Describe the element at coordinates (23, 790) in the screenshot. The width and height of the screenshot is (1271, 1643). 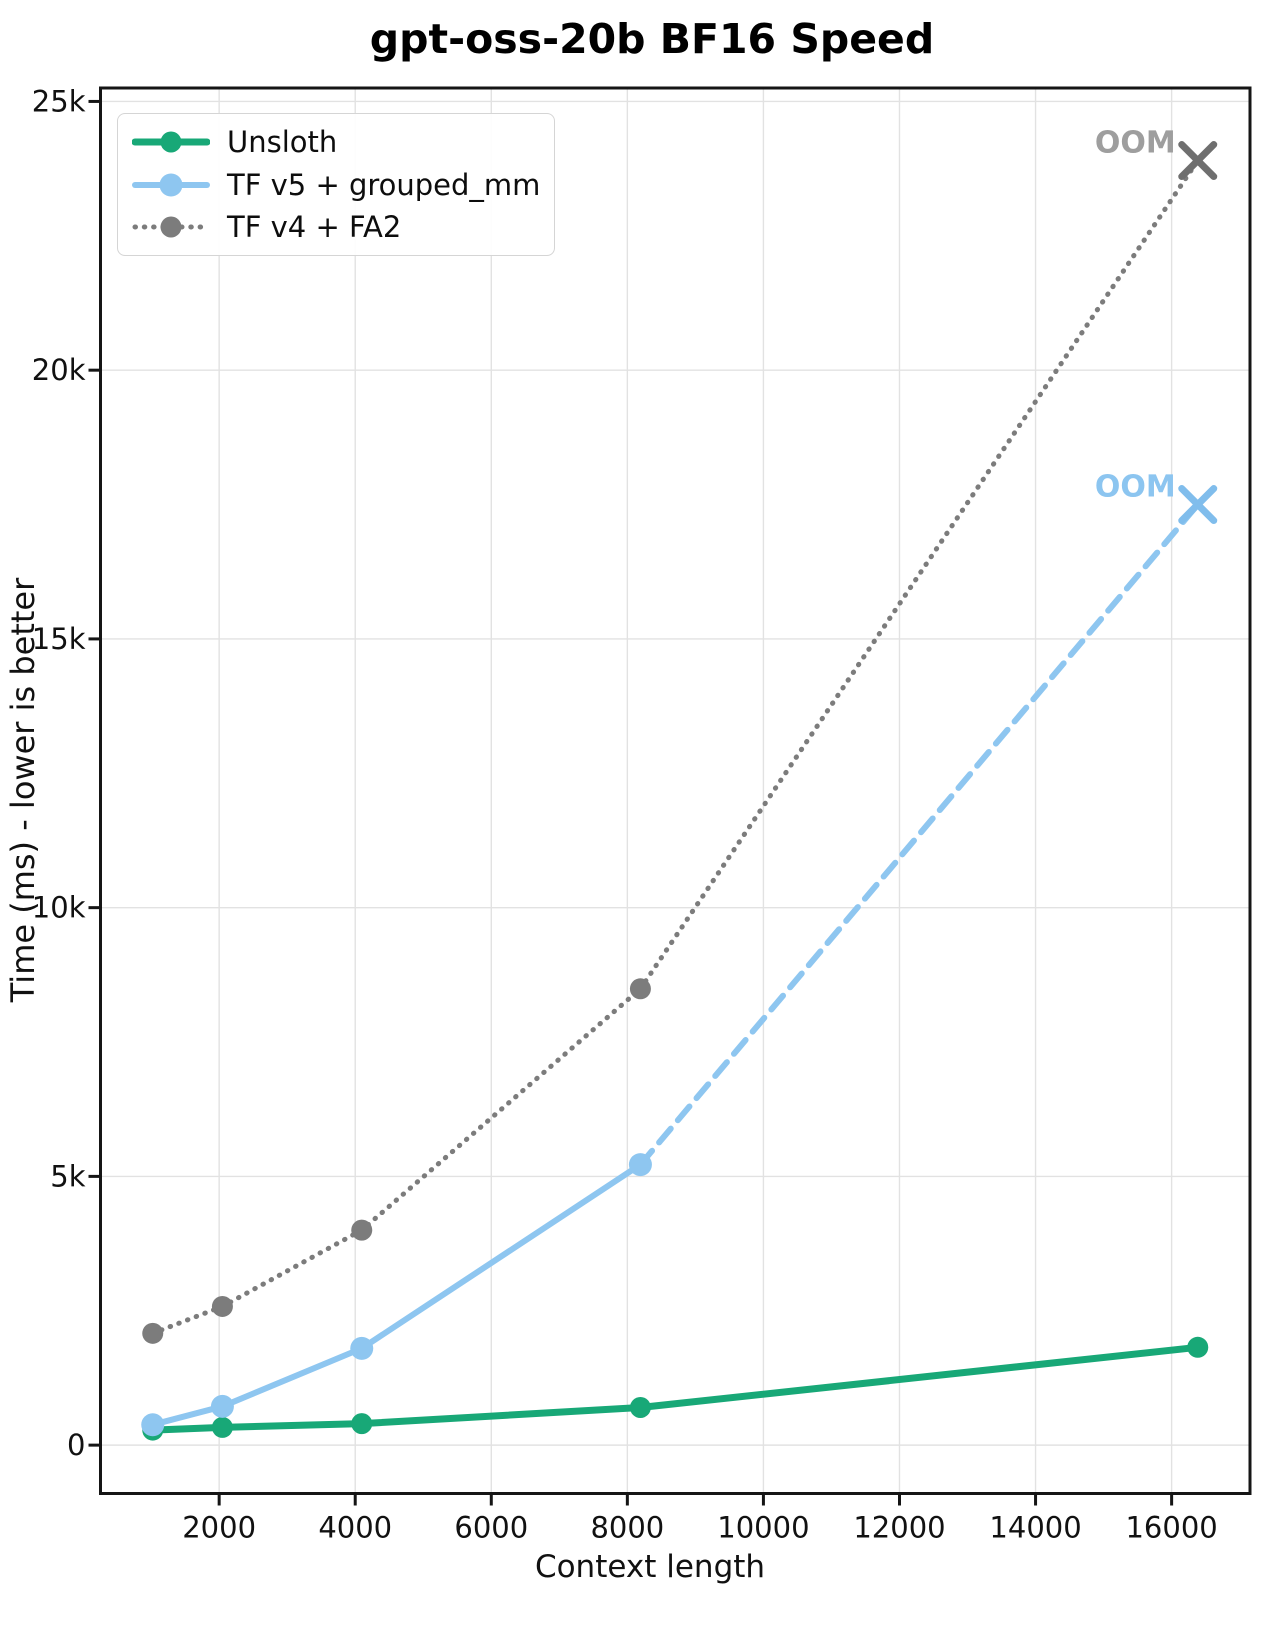
I see `y-axis-label: Time (ms) - lower is better` at that location.